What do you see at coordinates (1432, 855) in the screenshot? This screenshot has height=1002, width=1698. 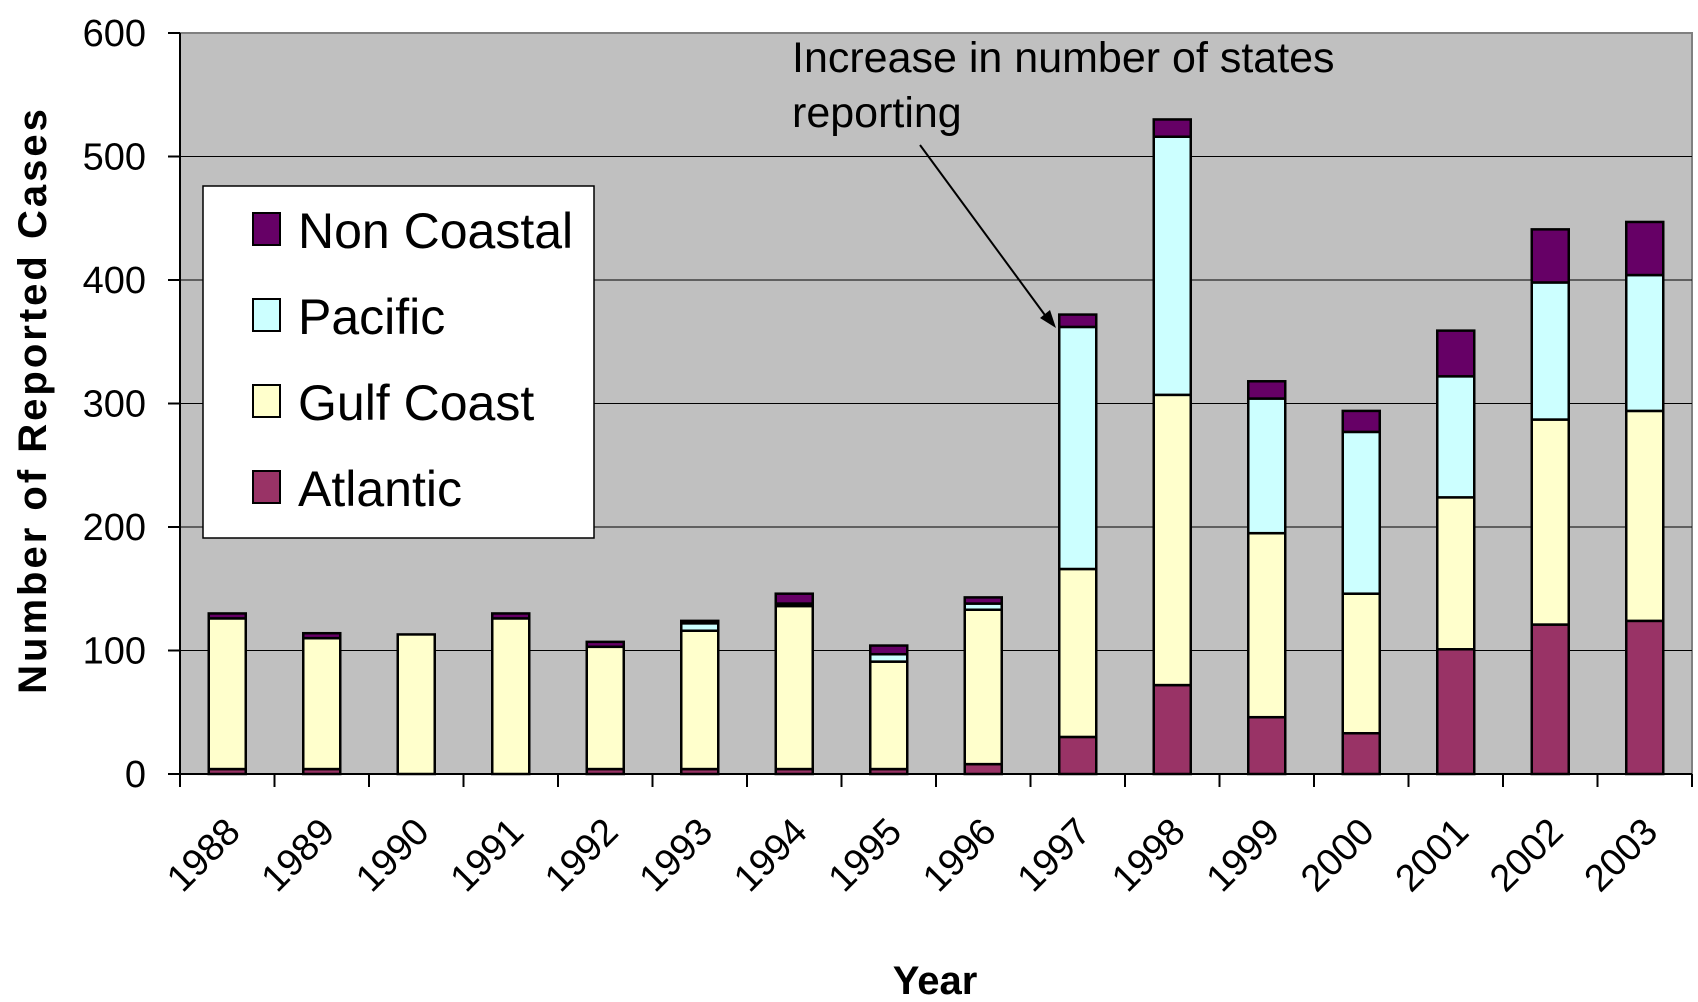 I see `x-tick-label: 2001` at bounding box center [1432, 855].